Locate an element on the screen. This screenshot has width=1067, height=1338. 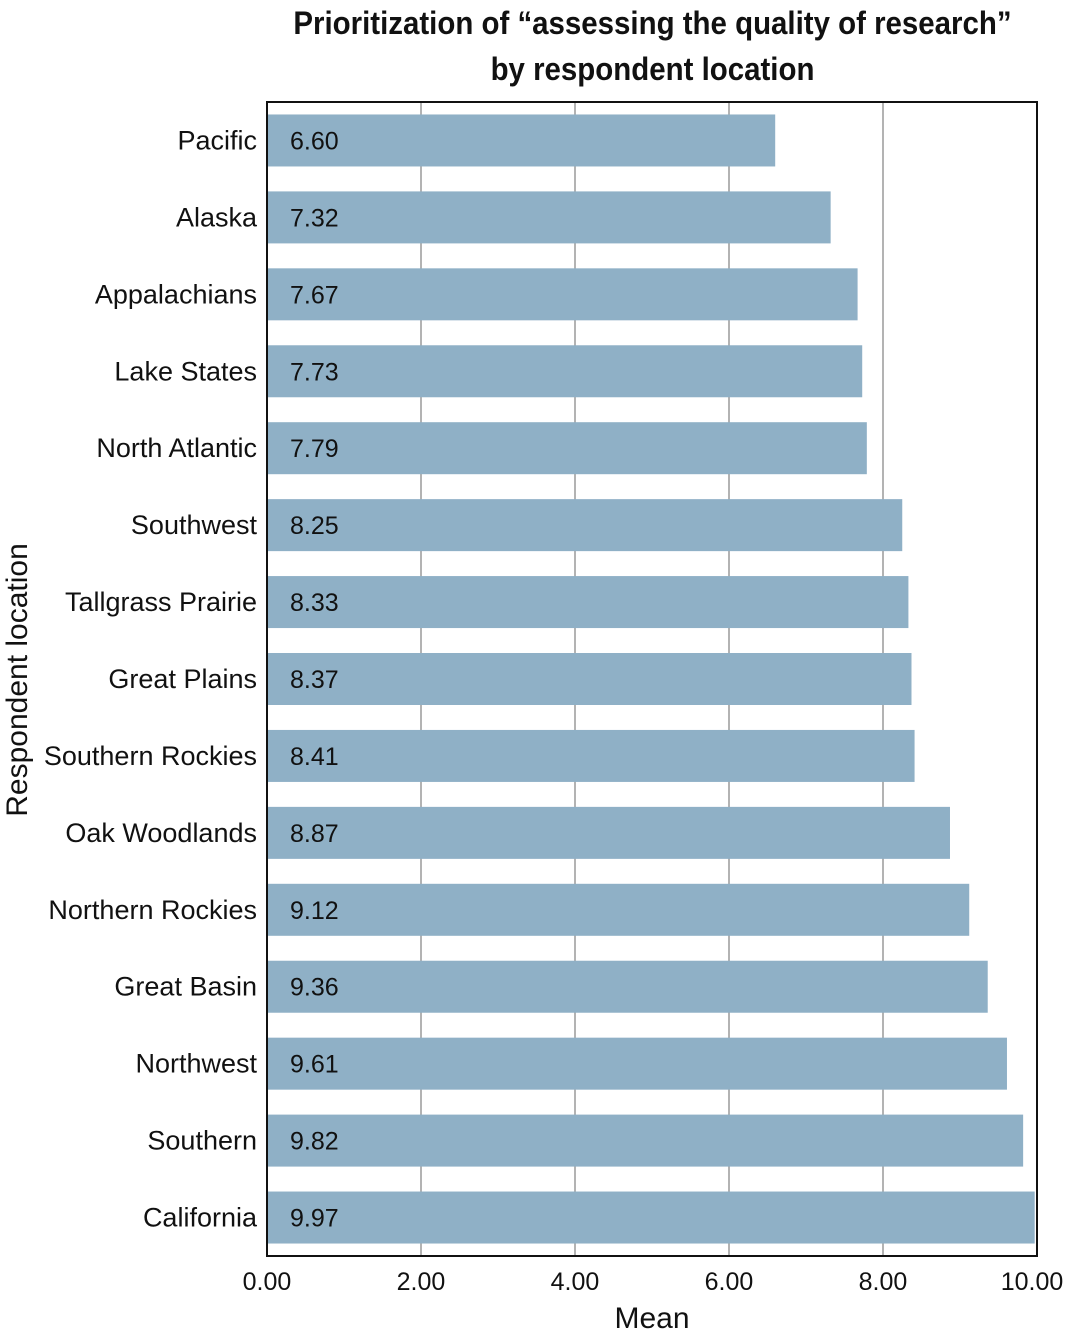
data-label: 7.67 is located at coordinates (314, 295).